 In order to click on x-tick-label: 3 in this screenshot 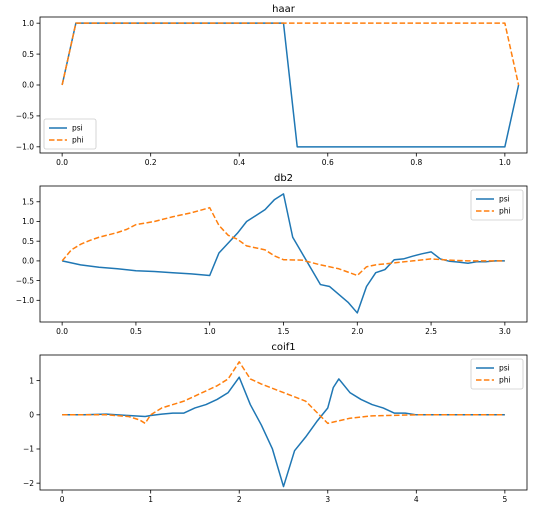, I will do `click(327, 499)`.